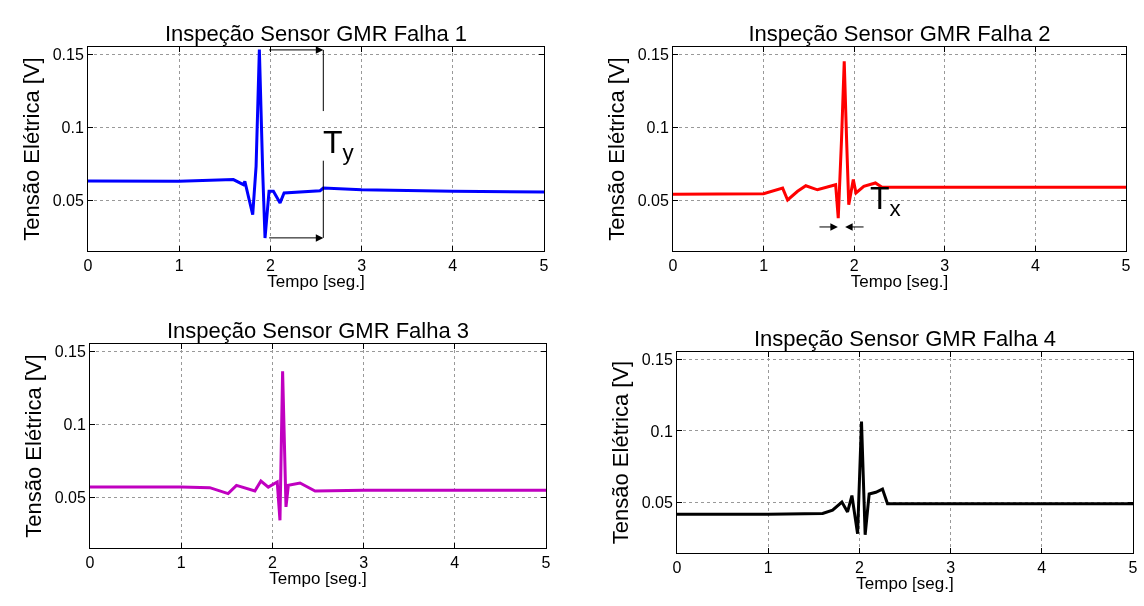  What do you see at coordinates (885, 200) in the screenshot?
I see `annotation: T$_{x}$` at bounding box center [885, 200].